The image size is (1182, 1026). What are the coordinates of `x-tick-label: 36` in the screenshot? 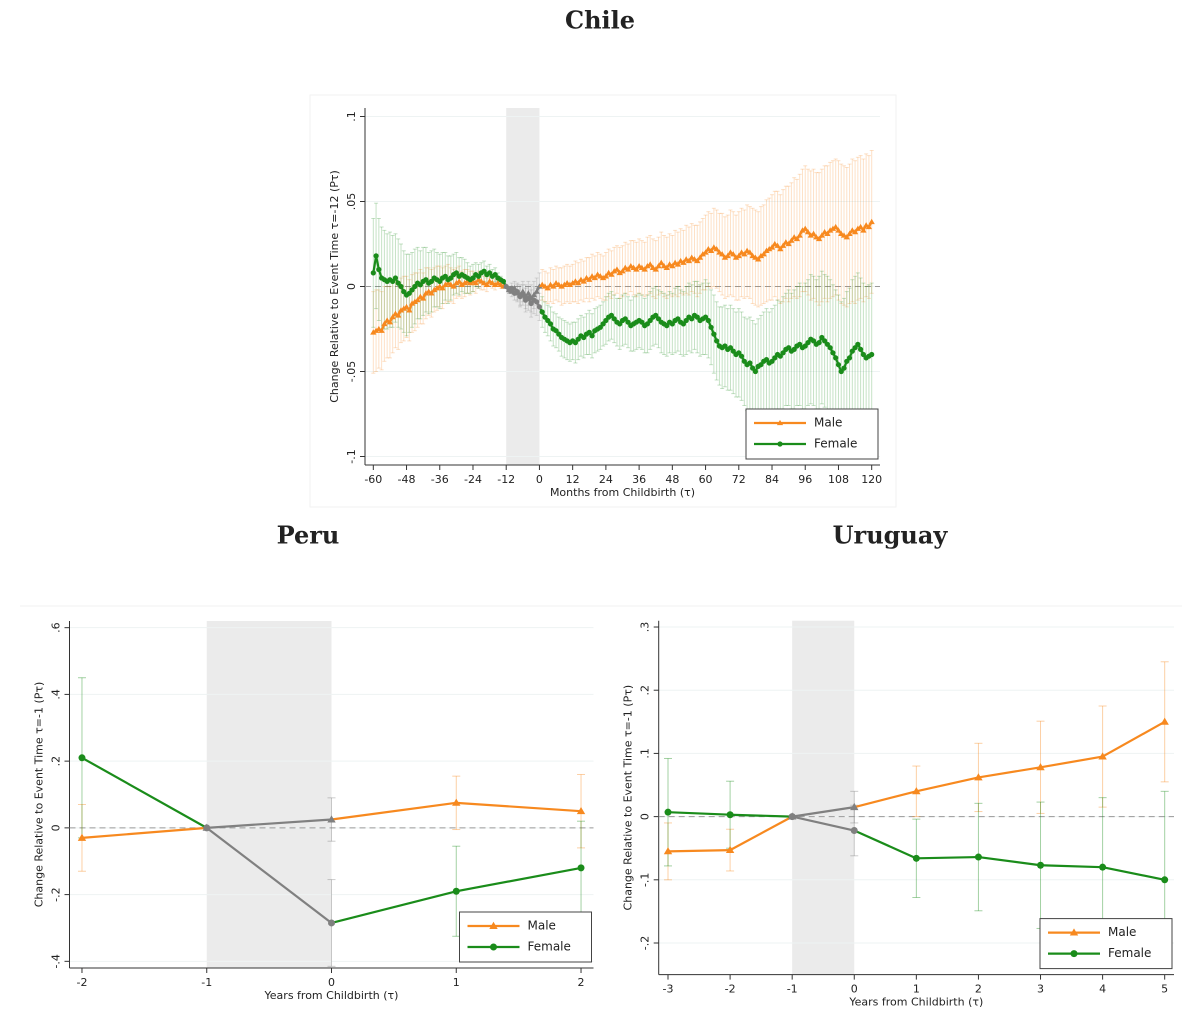 It's located at (639, 479).